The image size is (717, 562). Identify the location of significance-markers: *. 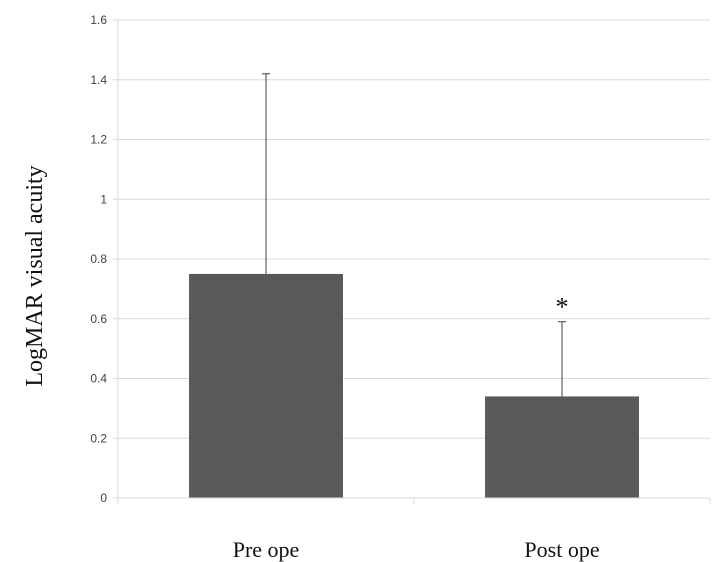
(562, 307).